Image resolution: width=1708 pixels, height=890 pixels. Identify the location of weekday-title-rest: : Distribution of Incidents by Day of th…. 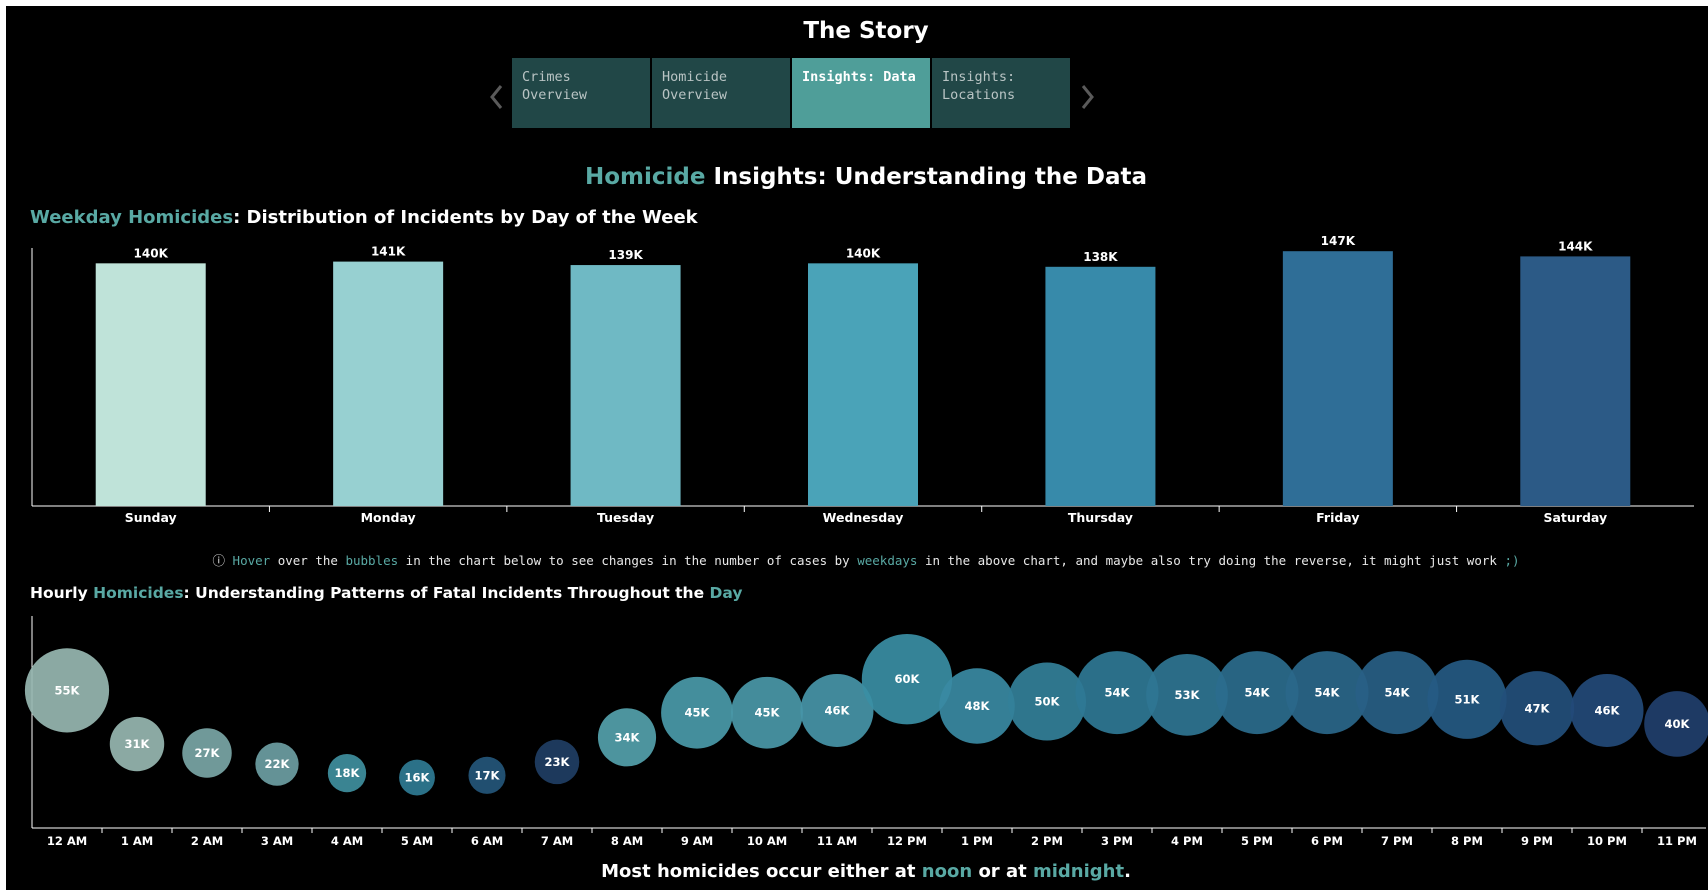
(465, 217).